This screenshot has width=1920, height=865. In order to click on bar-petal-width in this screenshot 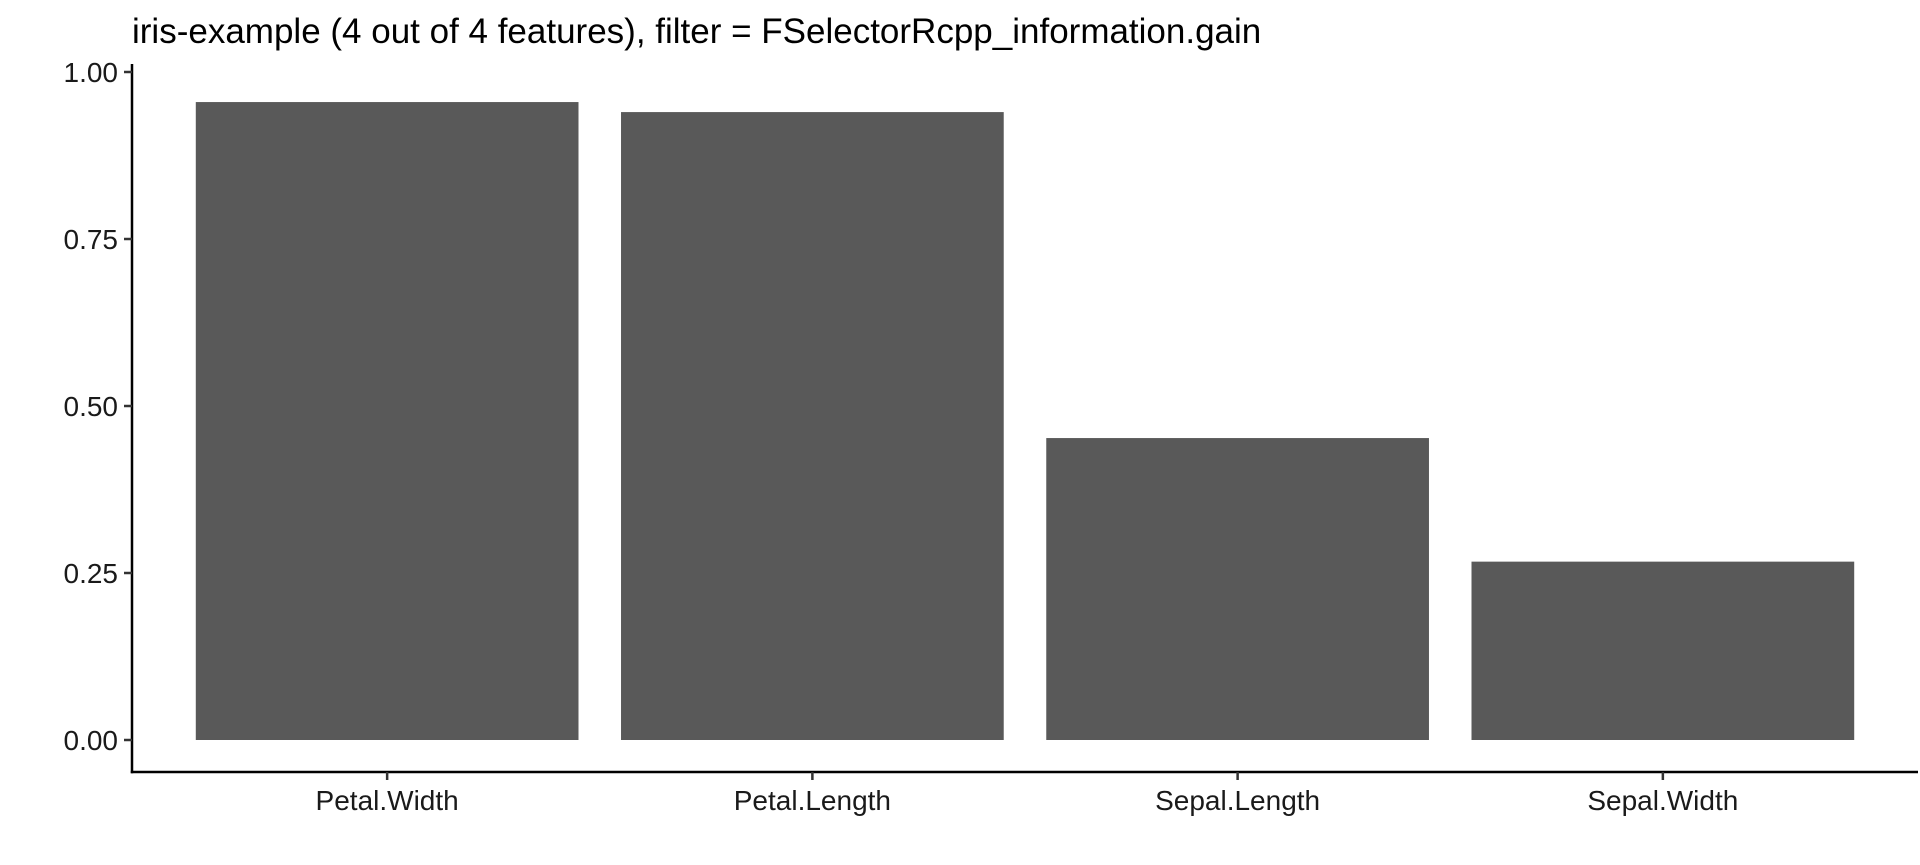, I will do `click(387, 421)`.